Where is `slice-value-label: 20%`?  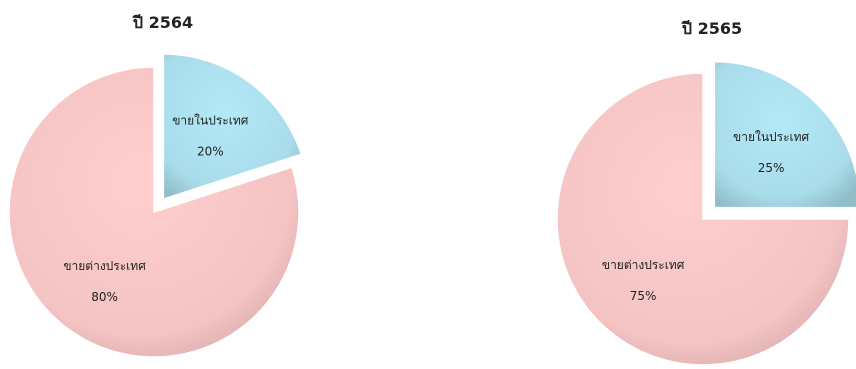 slice-value-label: 20% is located at coordinates (210, 152).